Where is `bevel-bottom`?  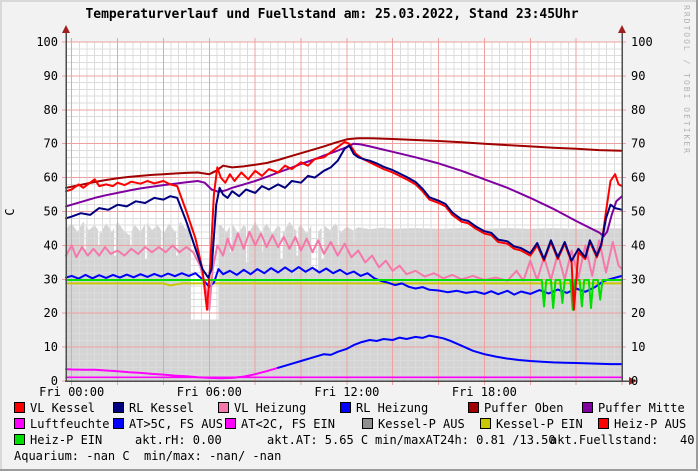 bevel-bottom is located at coordinates (349, 470).